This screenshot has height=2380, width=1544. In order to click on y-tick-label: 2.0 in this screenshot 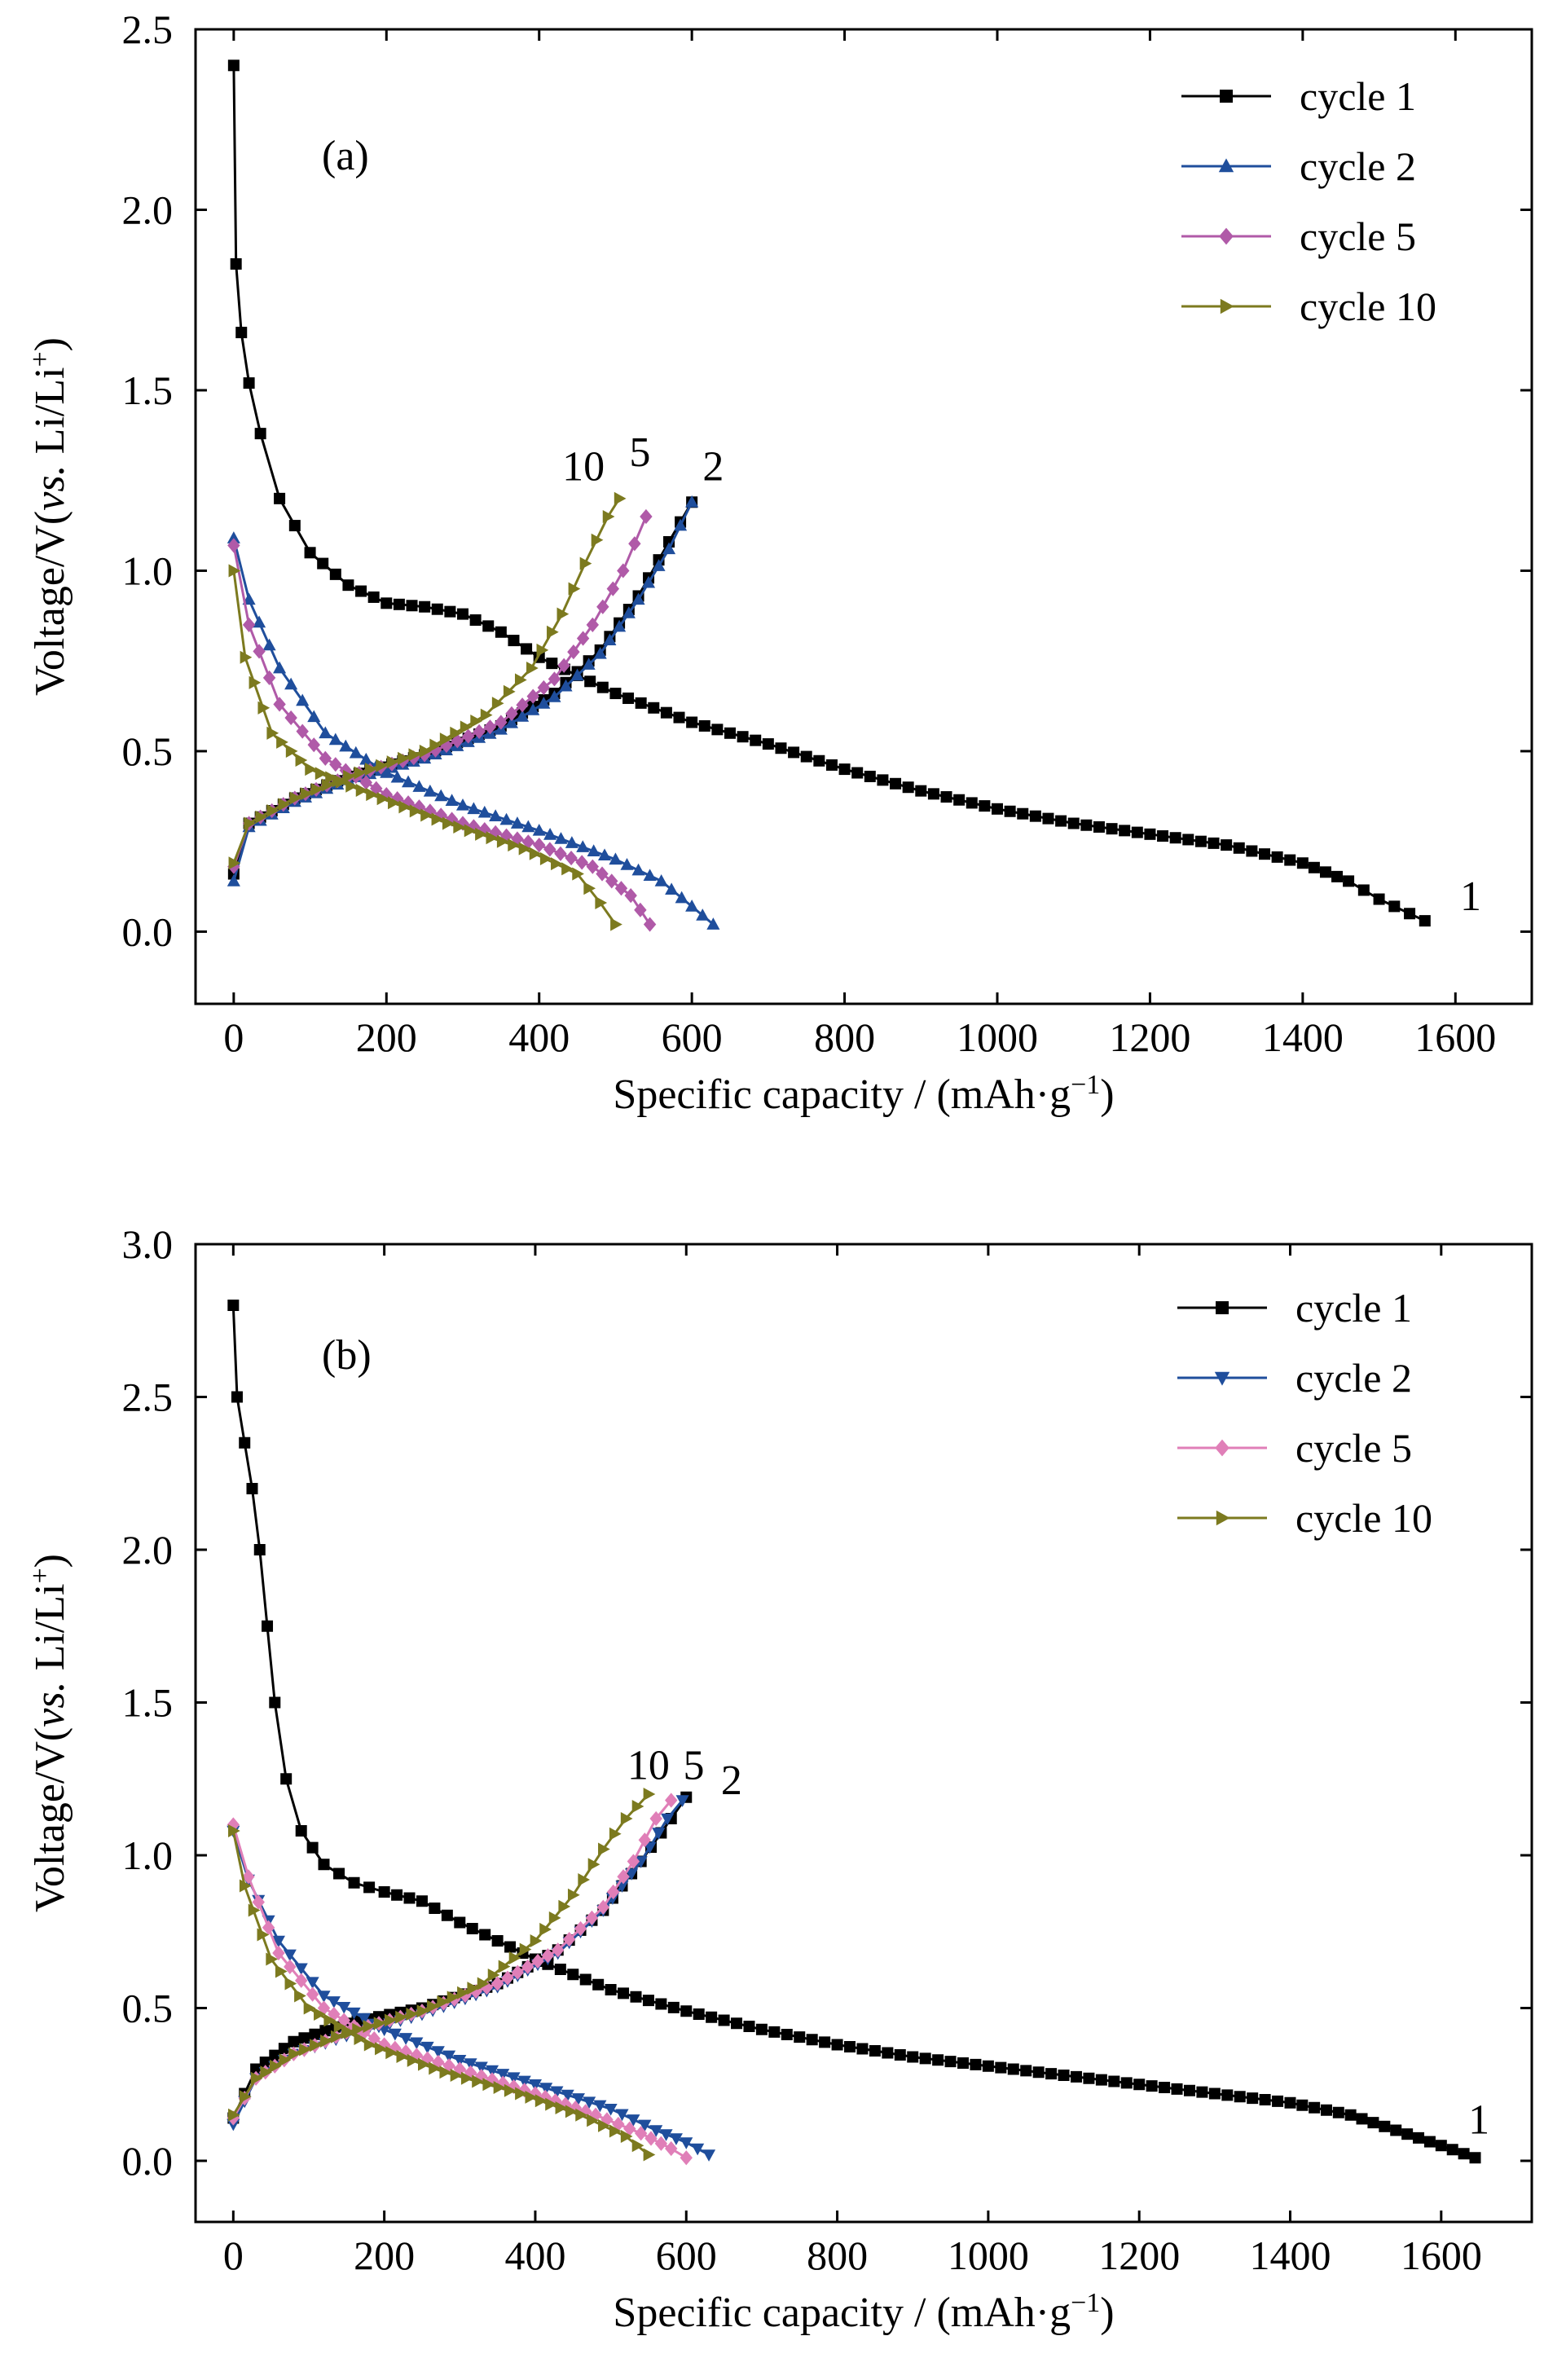, I will do `click(148, 1550)`.